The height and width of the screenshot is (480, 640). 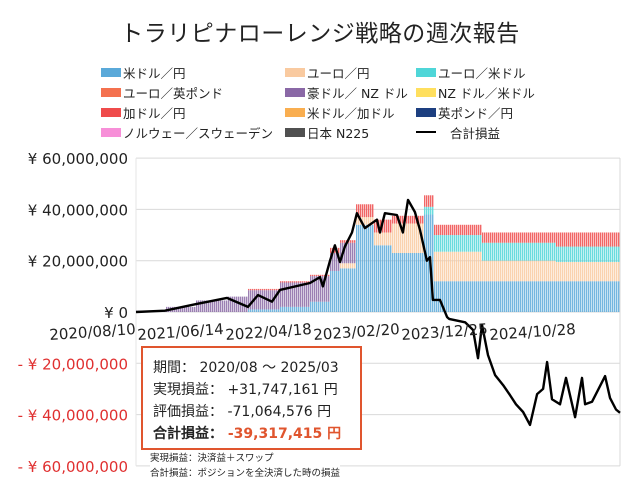 I want to click on chart-title: トラリピナローレンジ戦略の週次報告, so click(x=320, y=34).